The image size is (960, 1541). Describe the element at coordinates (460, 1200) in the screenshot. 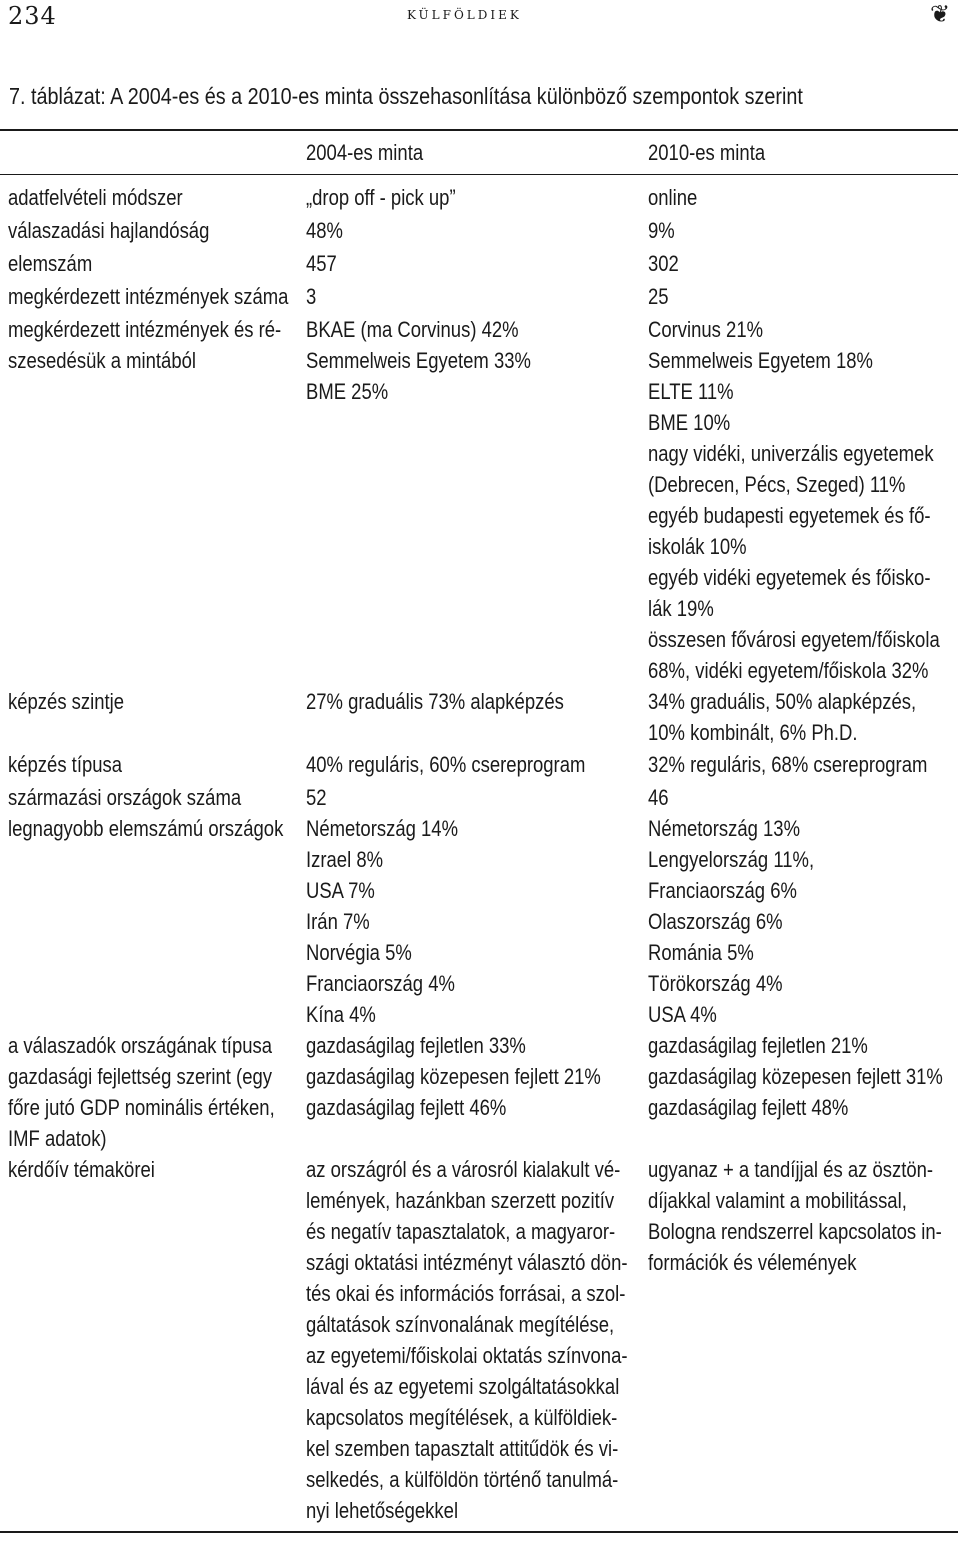

I see `value-2004-line: lemények, hazánkban szerzett pozitív` at that location.